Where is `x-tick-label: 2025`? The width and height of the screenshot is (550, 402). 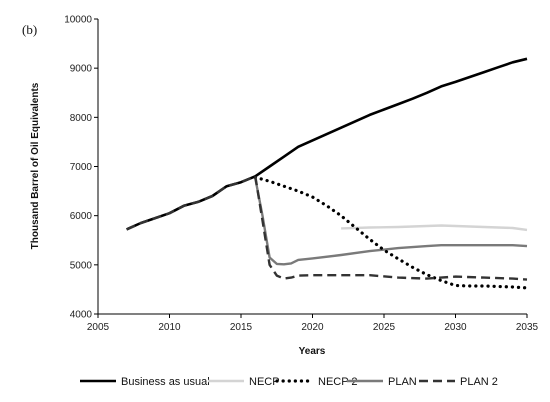 x-tick-label: 2025 is located at coordinates (384, 327).